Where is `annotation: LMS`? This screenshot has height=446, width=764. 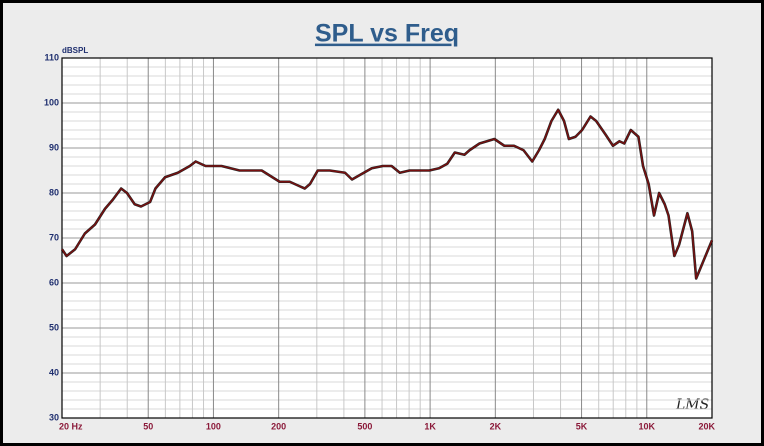 annotation: LMS is located at coordinates (692, 405).